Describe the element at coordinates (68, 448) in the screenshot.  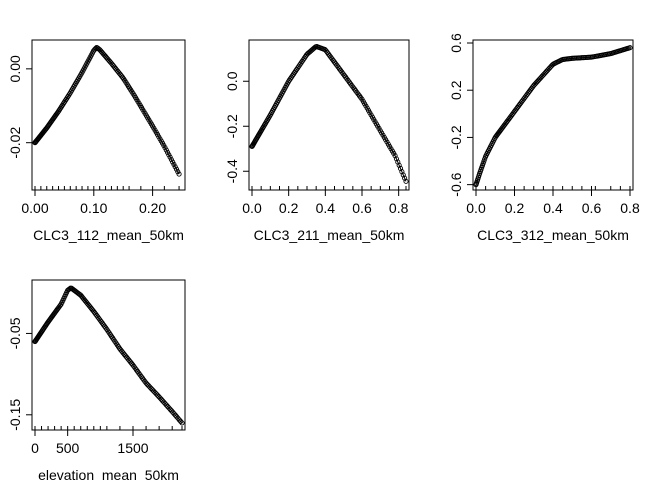
I see `x-tick-label: 500` at that location.